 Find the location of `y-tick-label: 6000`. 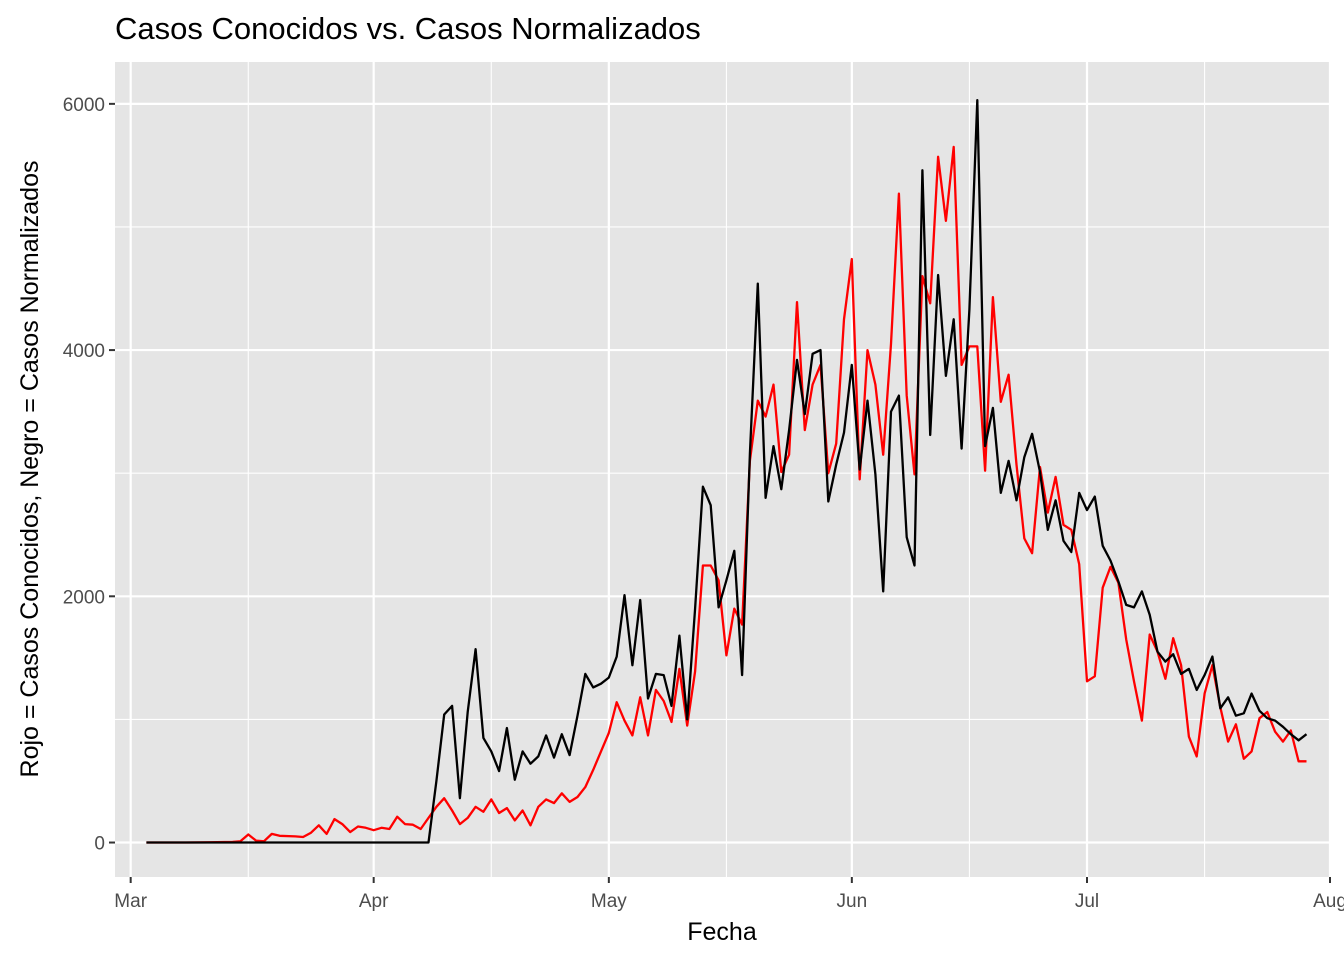

y-tick-label: 6000 is located at coordinates (84, 105).